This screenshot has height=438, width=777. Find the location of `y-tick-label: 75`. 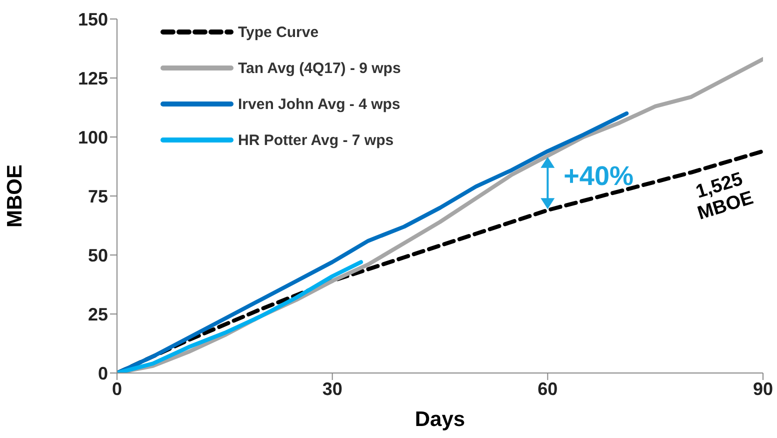

y-tick-label: 75 is located at coordinates (98, 196).